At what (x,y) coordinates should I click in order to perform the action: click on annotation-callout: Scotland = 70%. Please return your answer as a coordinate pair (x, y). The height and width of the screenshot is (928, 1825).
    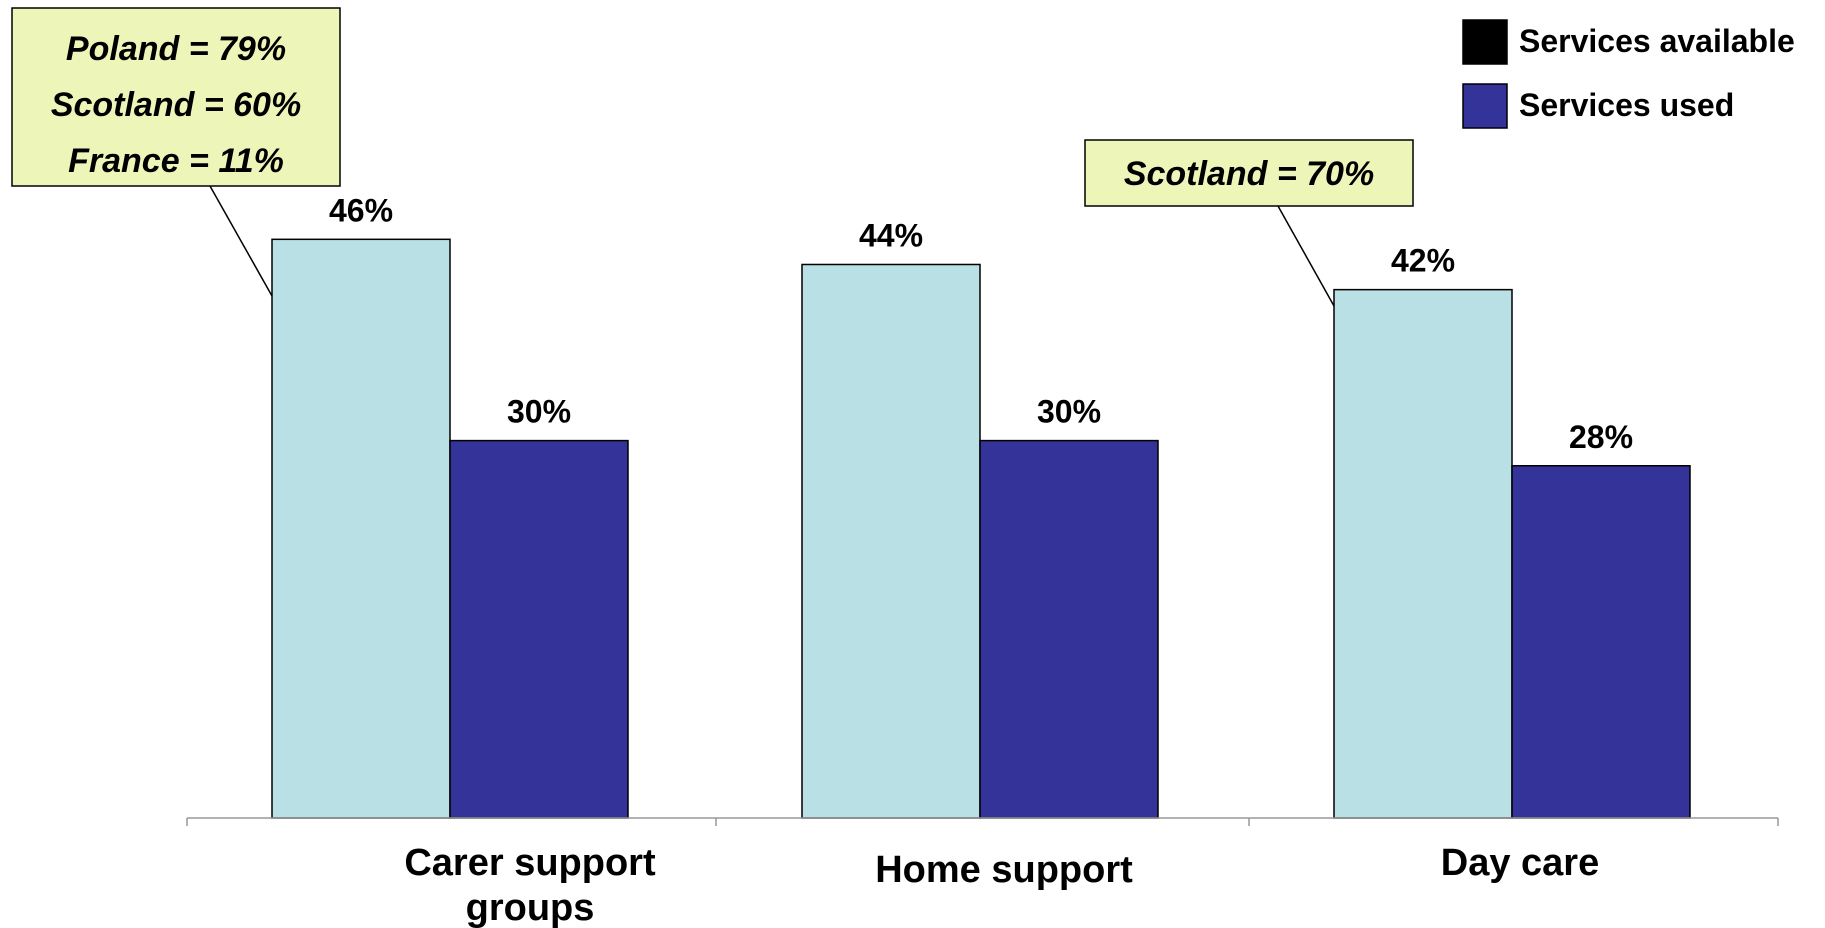
    Looking at the image, I should click on (1249, 223).